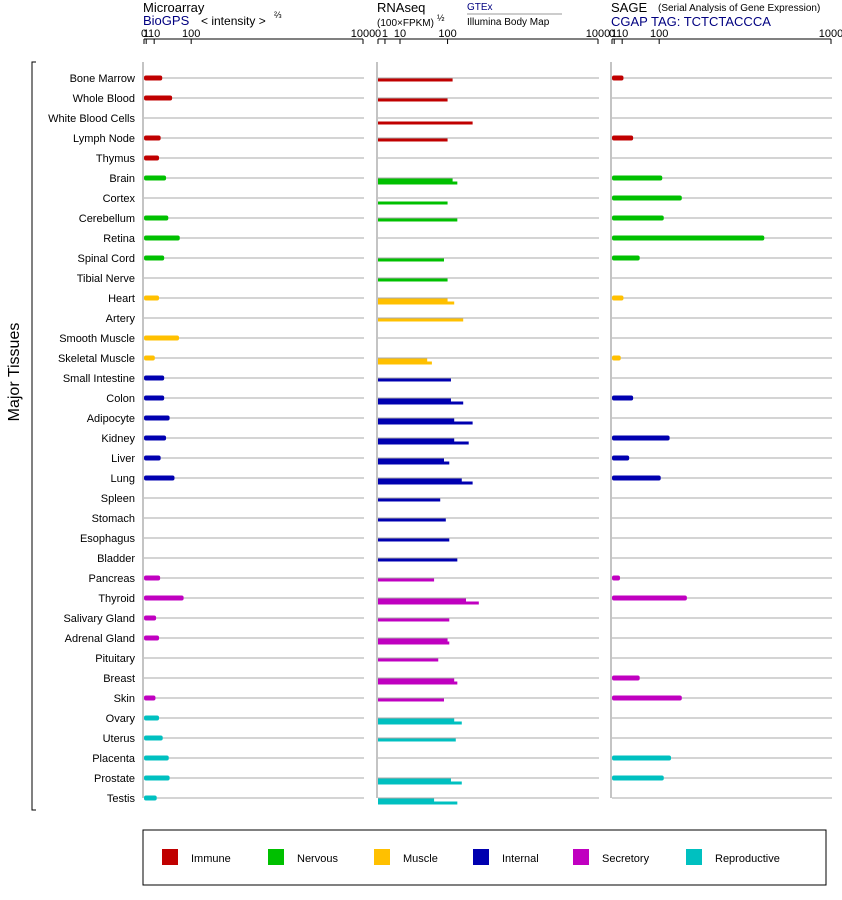 This screenshot has height=900, width=842. What do you see at coordinates (152, 298) in the screenshot?
I see `microarray-bar-heart` at bounding box center [152, 298].